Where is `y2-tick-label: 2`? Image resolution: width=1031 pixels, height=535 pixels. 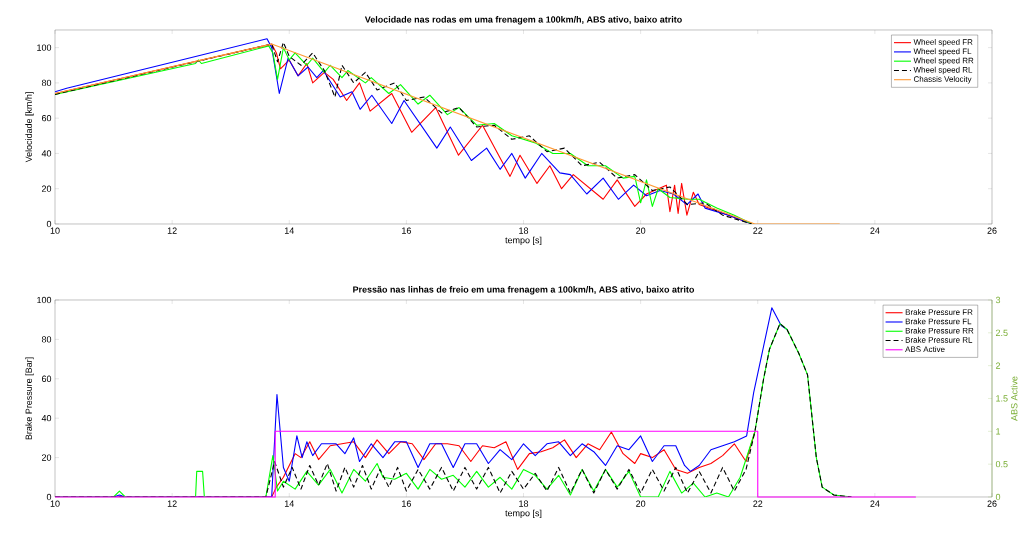 y2-tick-label: 2 is located at coordinates (998, 365).